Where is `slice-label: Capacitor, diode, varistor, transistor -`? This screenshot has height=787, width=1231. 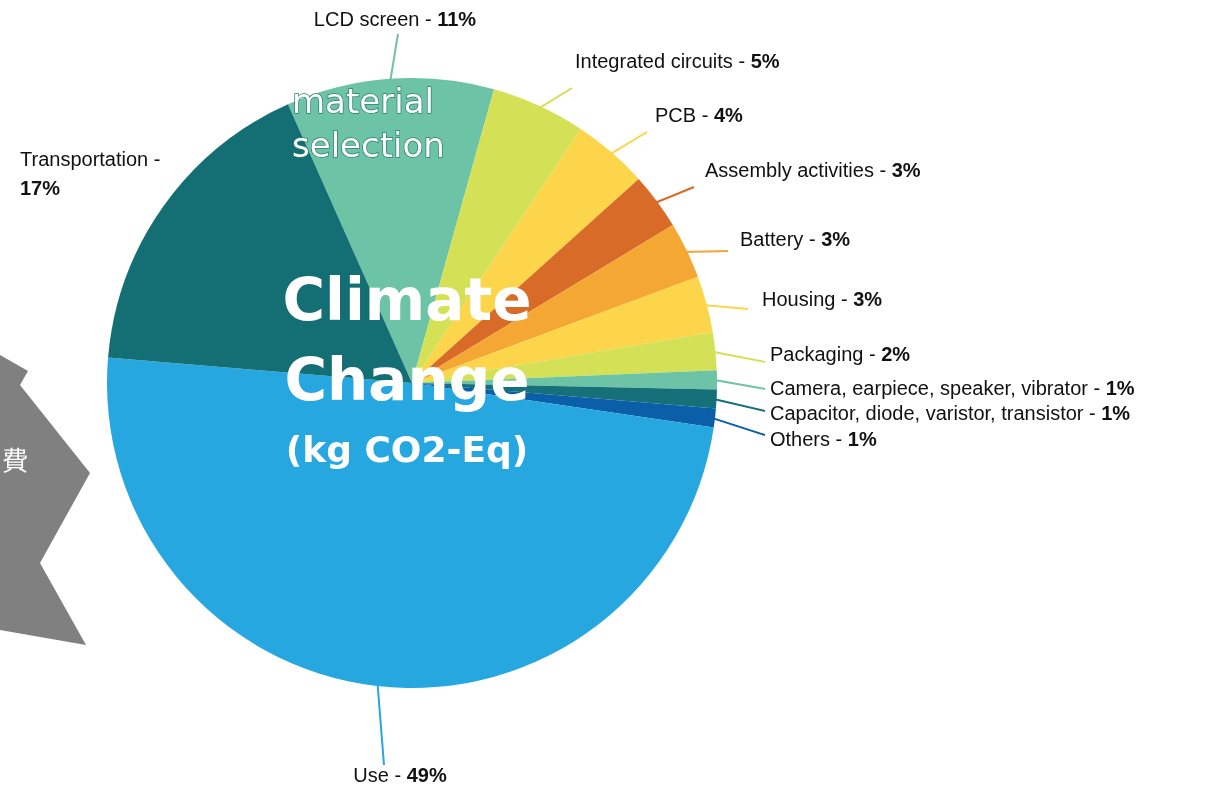
slice-label: Capacitor, diode, varistor, transistor - is located at coordinates (933, 412).